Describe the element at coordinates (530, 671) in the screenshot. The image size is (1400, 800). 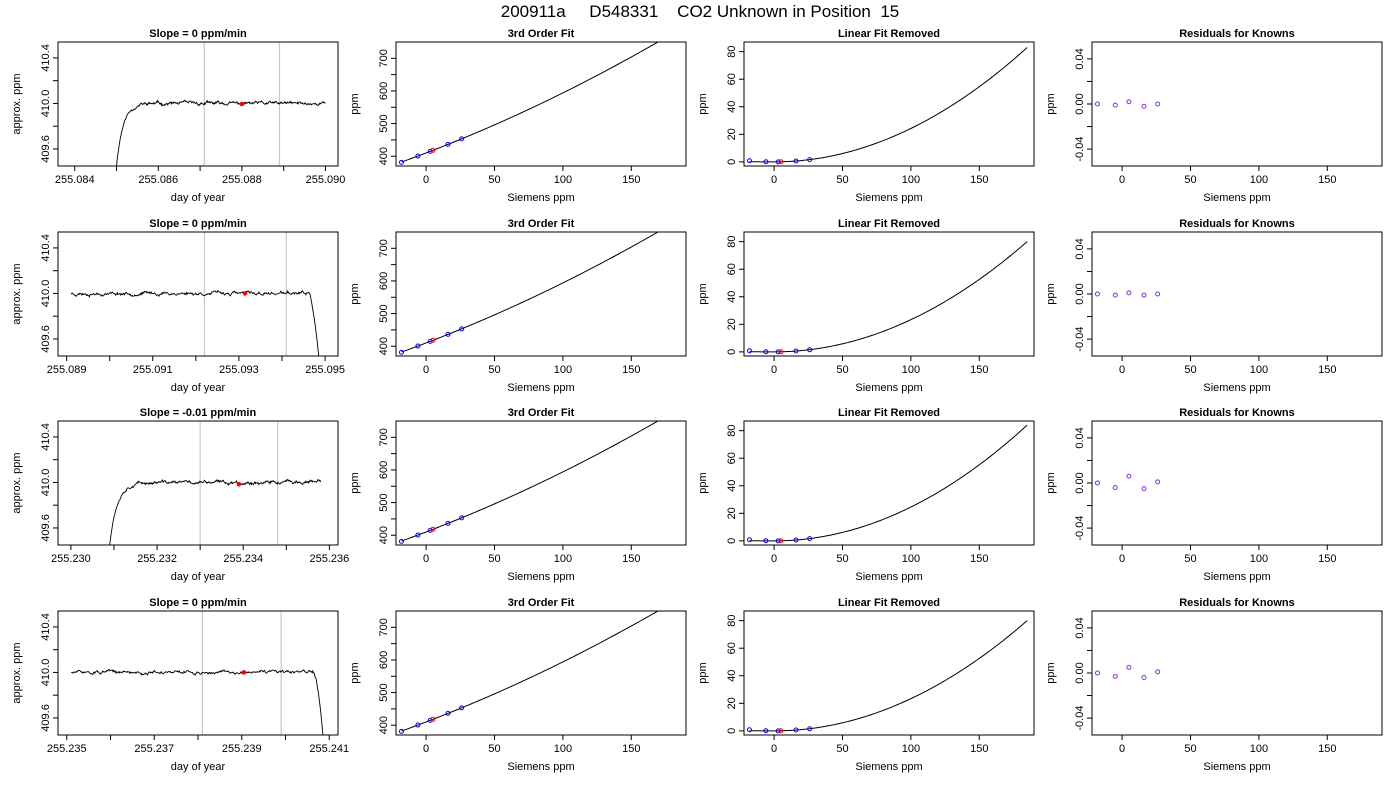
I see `fit-curve` at that location.